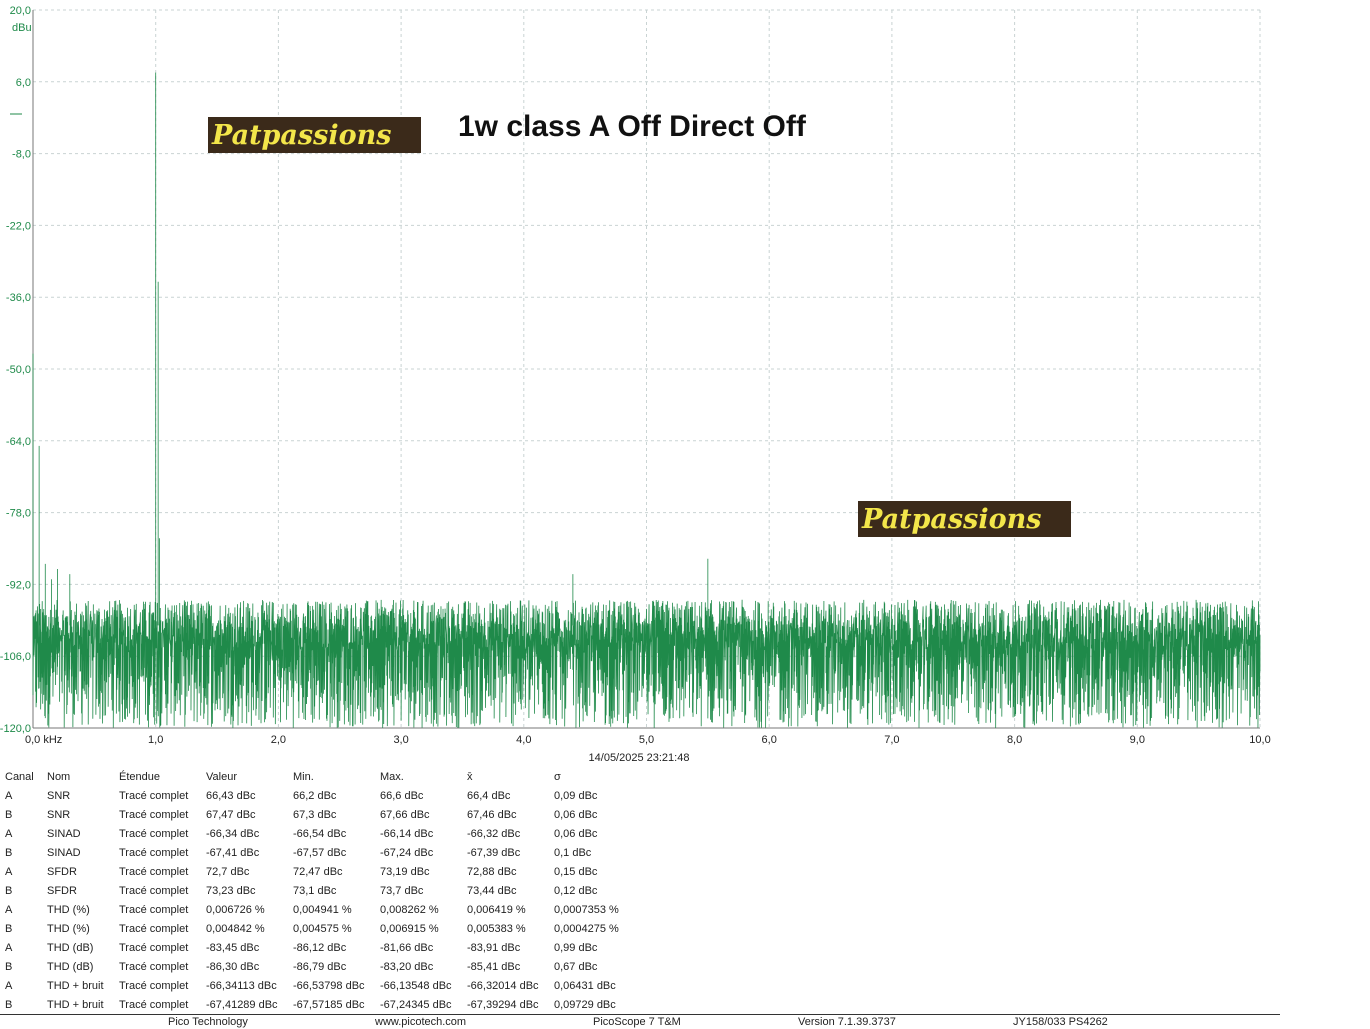 This screenshot has width=1370, height=1029. Describe the element at coordinates (318, 872) in the screenshot. I see `cell-min: 72,47 dBc` at that location.